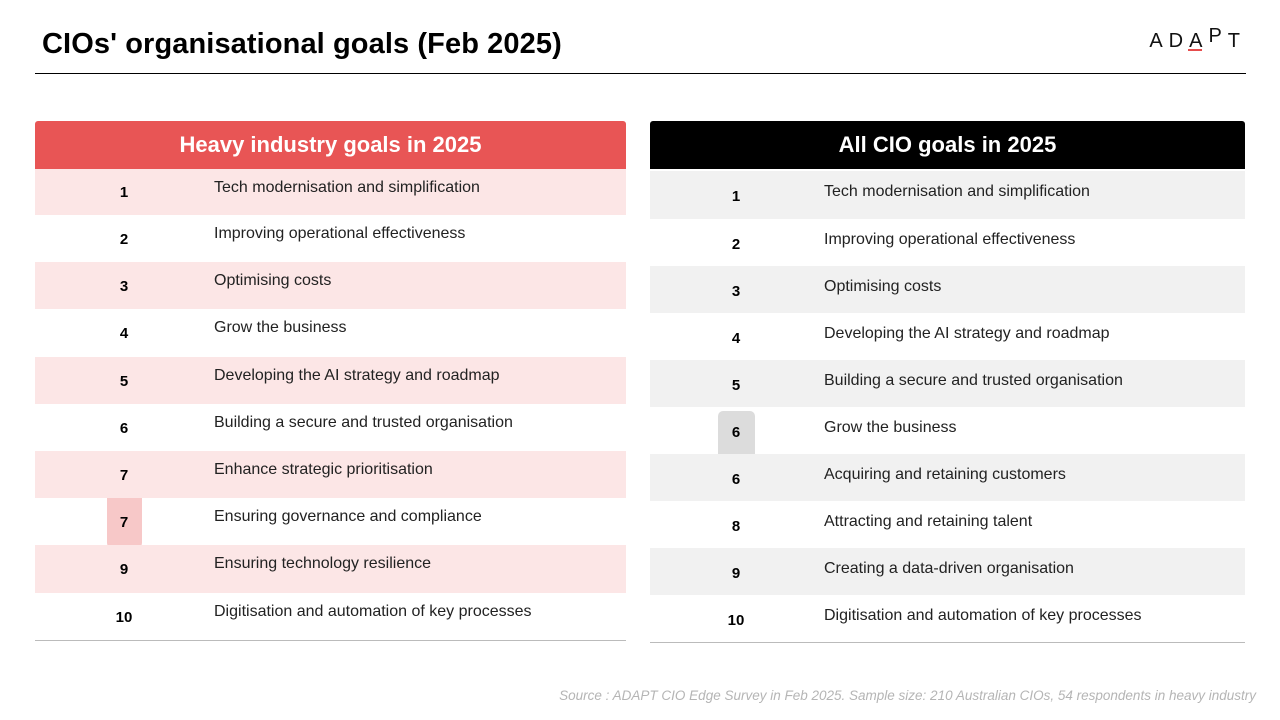  I want to click on table-row: 7 Ensuring governance and compliance, so click(330, 521).